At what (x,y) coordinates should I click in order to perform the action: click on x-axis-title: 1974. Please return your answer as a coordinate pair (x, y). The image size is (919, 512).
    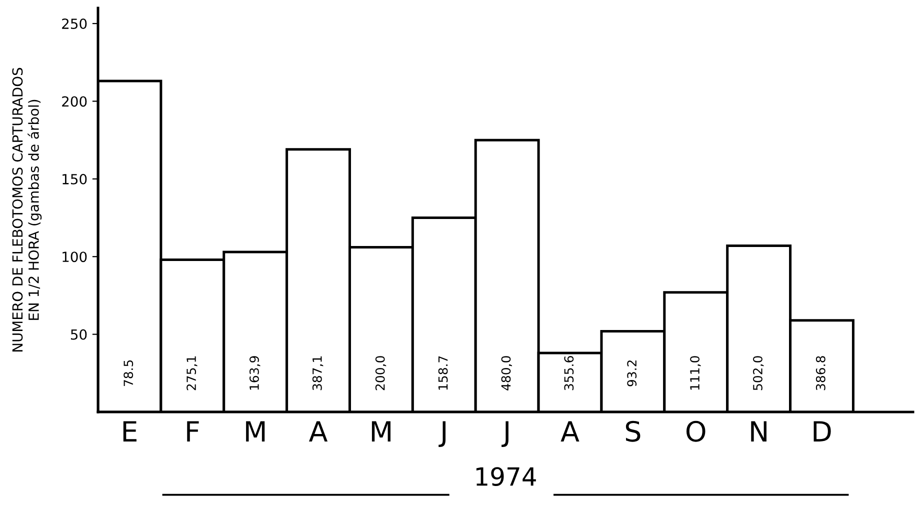
    Looking at the image, I should click on (506, 476).